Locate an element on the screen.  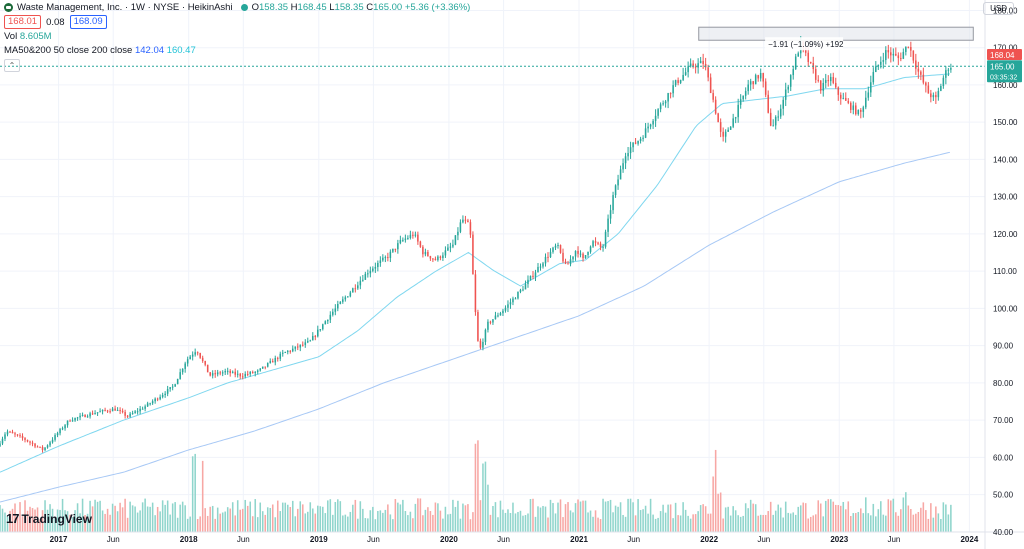
currency-selector: USD is located at coordinates (998, 8).